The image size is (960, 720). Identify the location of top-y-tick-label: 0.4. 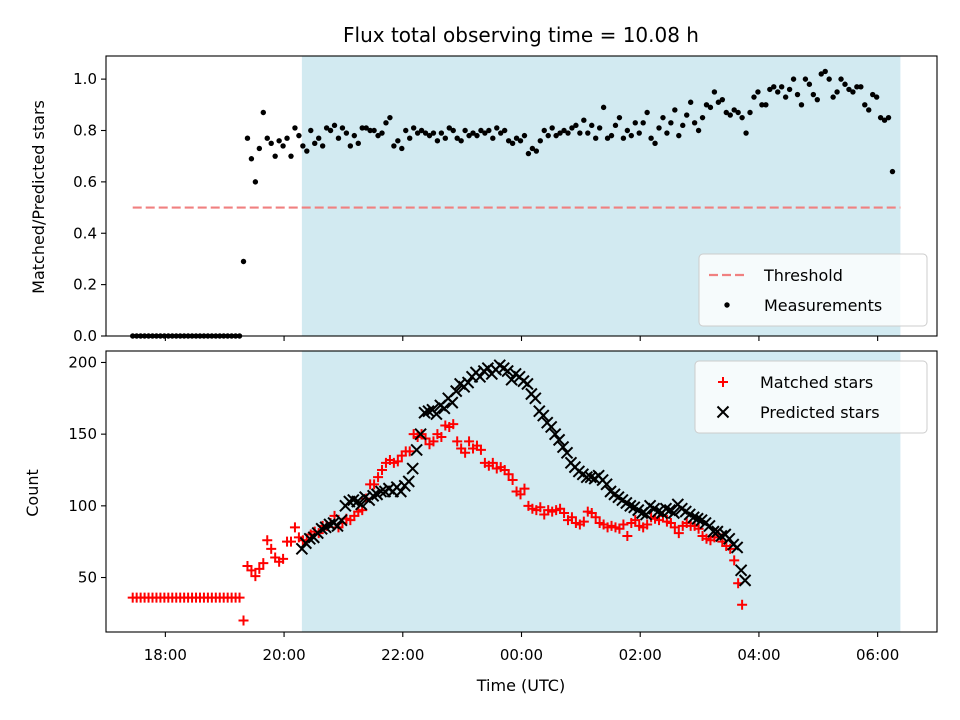
(85, 233).